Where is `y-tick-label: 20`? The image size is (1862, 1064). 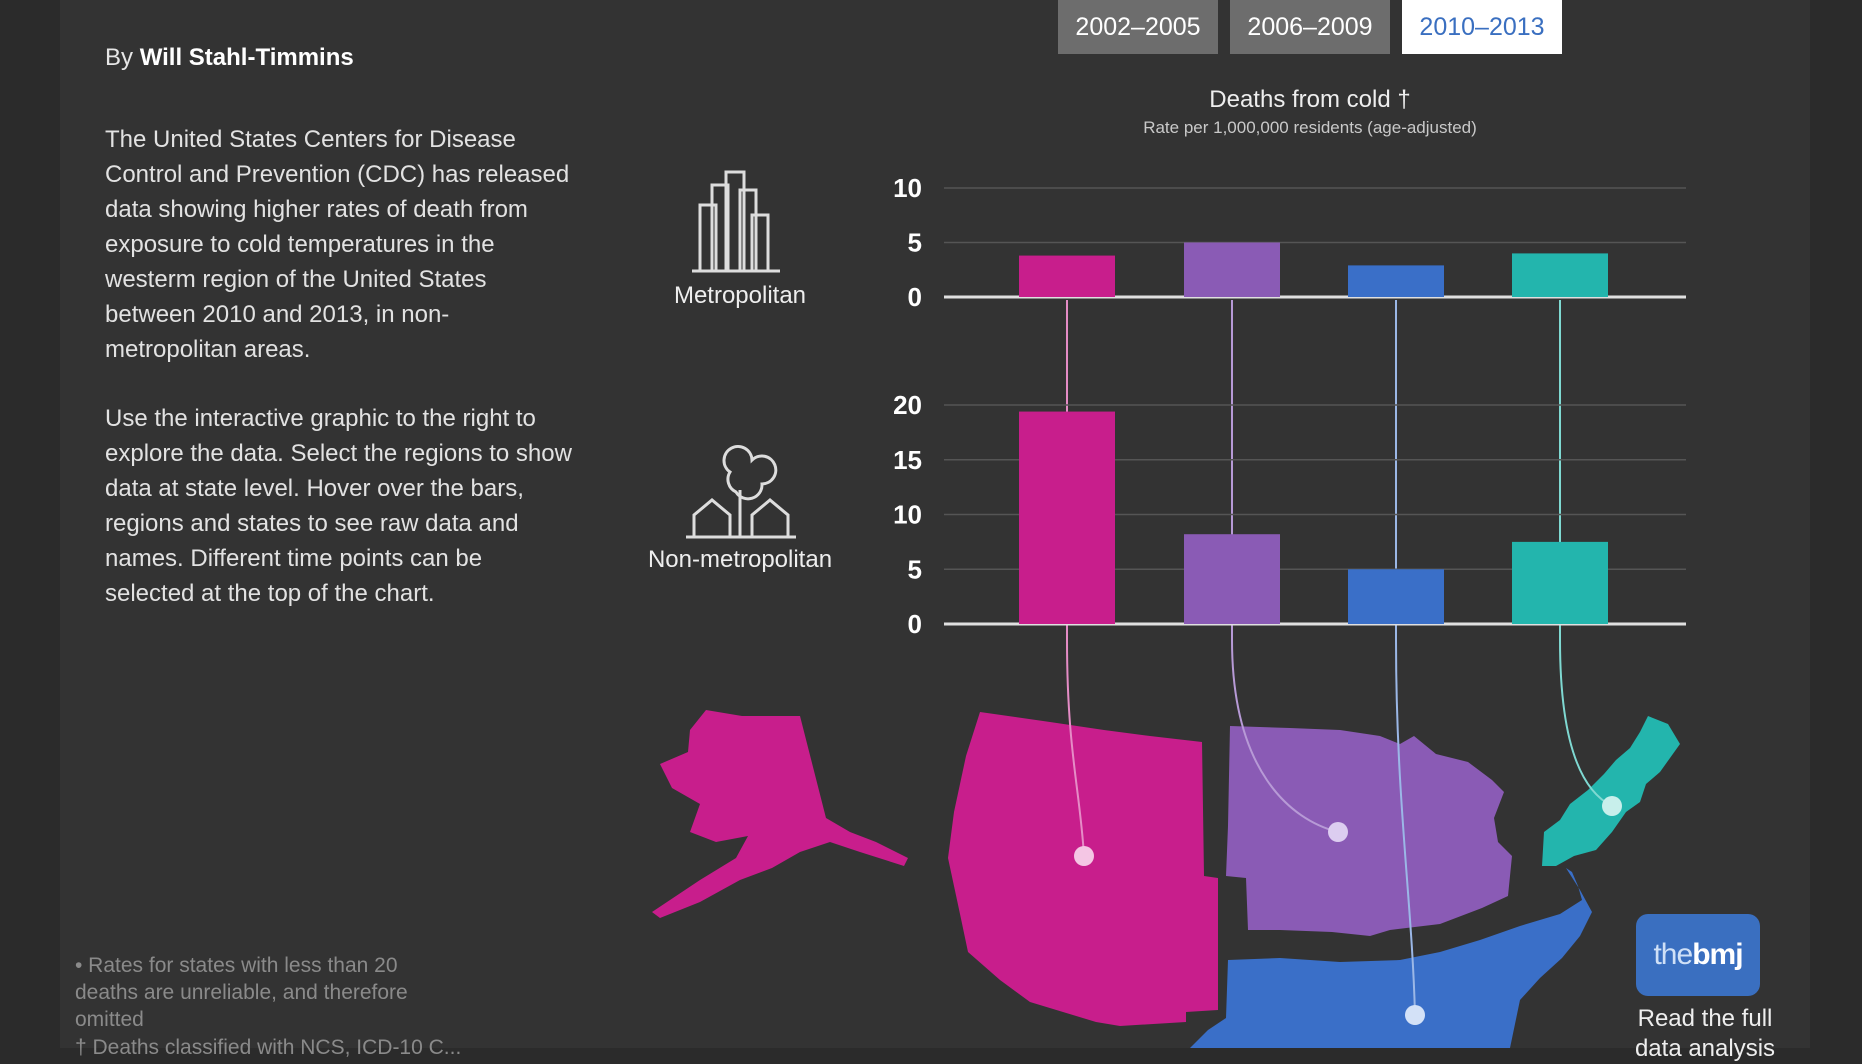 y-tick-label: 20 is located at coordinates (907, 405).